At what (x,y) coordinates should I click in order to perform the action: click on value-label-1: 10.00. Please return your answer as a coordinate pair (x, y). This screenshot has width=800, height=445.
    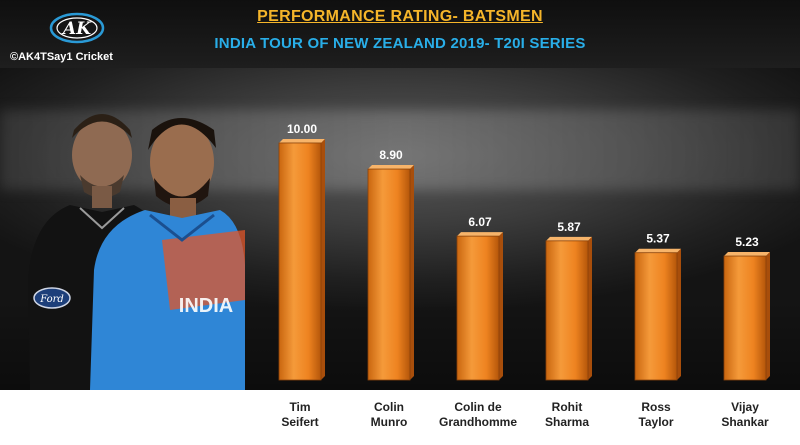
    Looking at the image, I should click on (302, 129).